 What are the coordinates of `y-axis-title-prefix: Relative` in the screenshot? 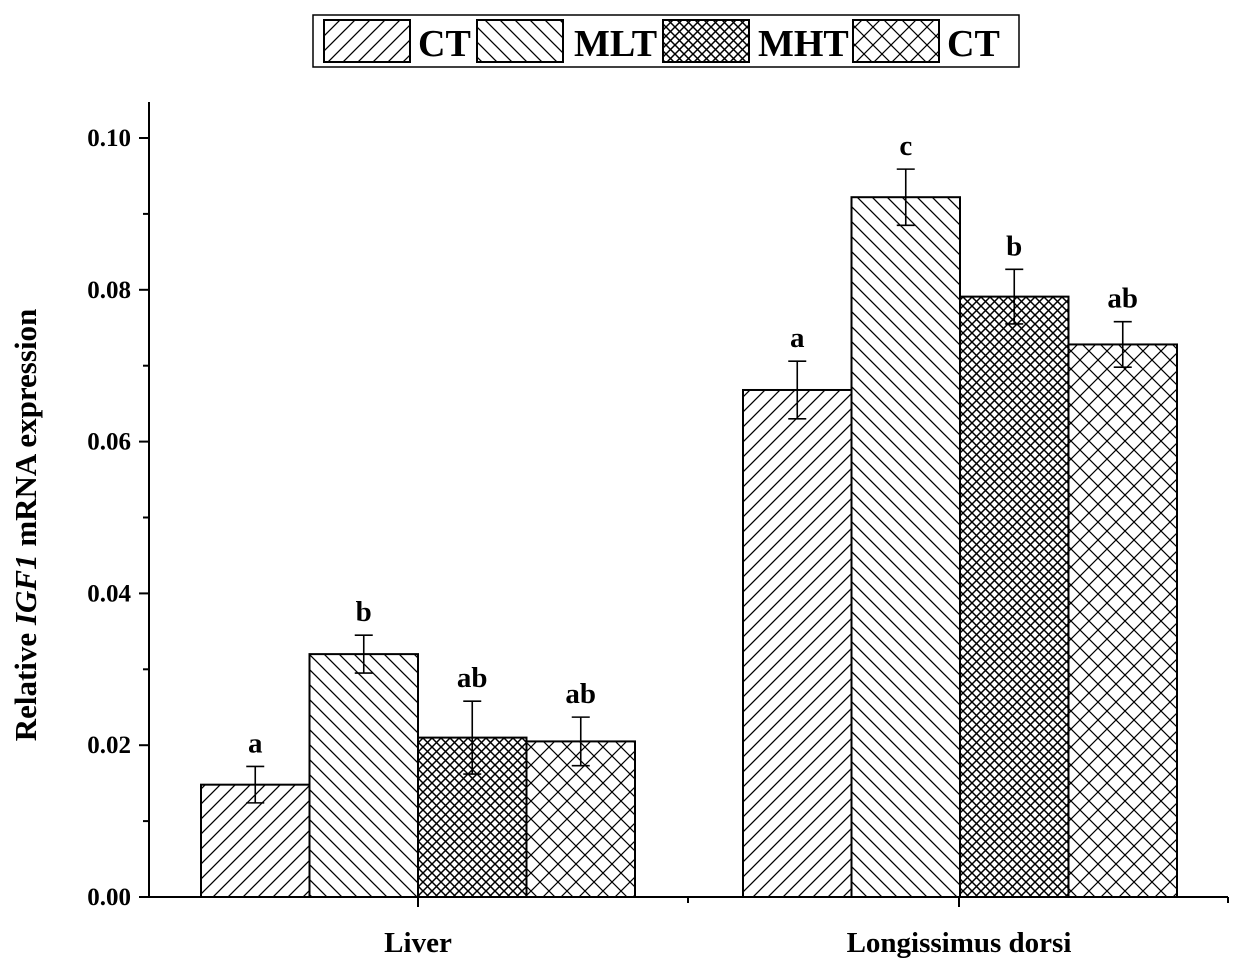 It's located at (25, 683).